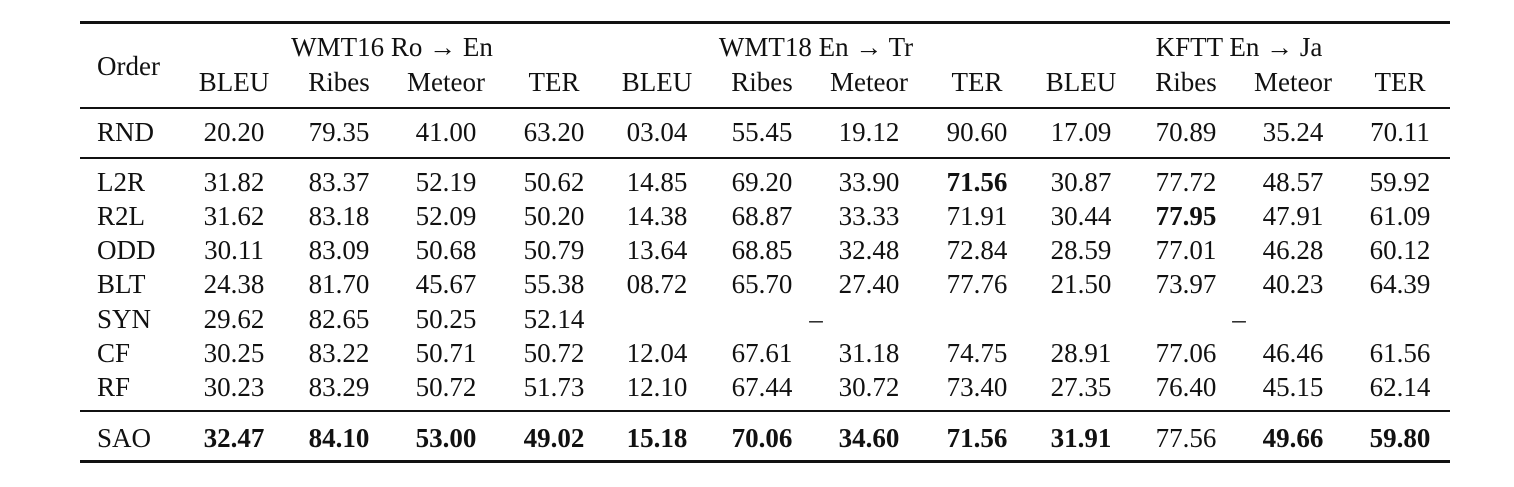  Describe the element at coordinates (446, 216) in the screenshot. I see `table-cell: 52.09` at that location.